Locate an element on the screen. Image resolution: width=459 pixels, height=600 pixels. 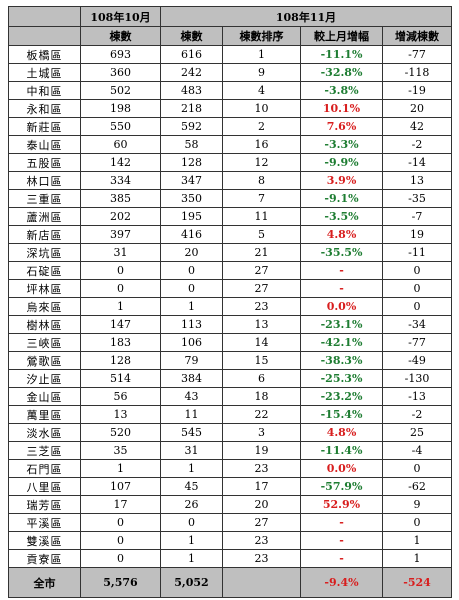
total-rank is located at coordinates (261, 582).